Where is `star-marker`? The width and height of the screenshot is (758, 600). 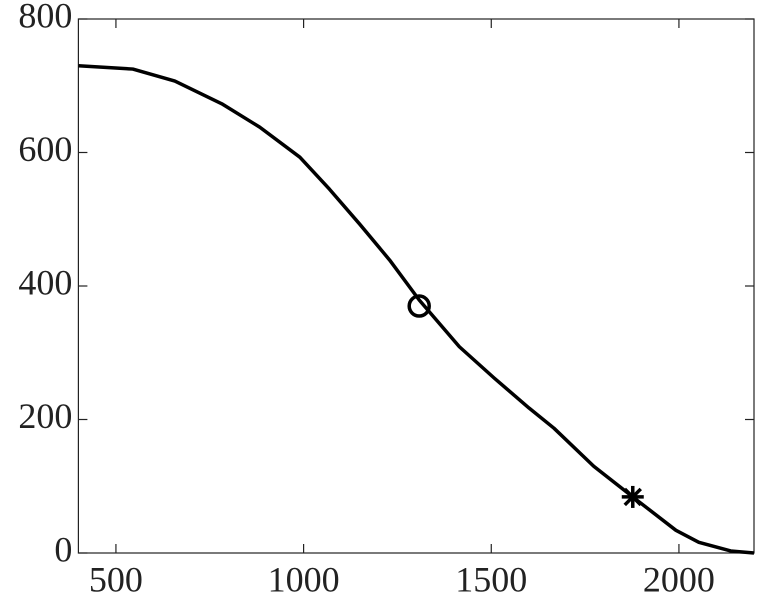
star-marker is located at coordinates (632, 496).